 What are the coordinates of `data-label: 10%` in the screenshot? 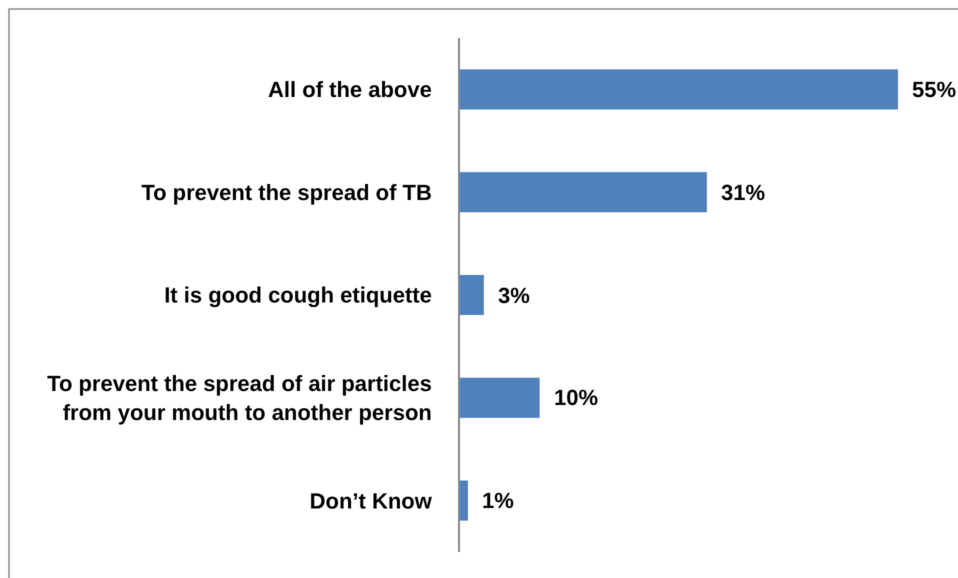 It's located at (576, 397).